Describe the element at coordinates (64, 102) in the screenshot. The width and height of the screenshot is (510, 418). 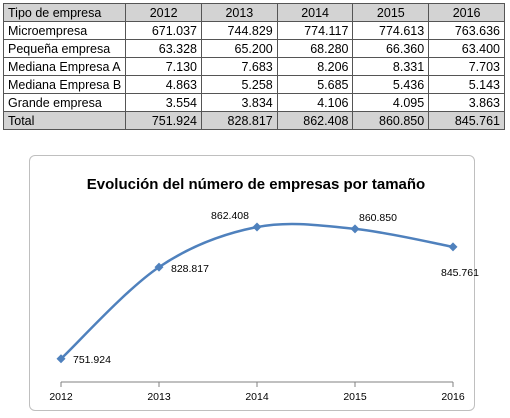
I see `row-label: Grande empresa` at that location.